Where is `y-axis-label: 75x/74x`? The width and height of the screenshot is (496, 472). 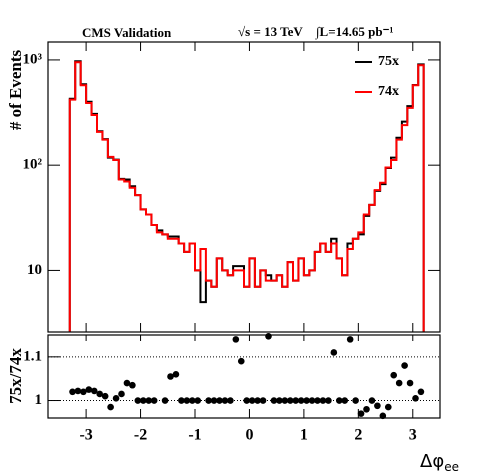
y-axis-label: 75x/74x is located at coordinates (15, 376).